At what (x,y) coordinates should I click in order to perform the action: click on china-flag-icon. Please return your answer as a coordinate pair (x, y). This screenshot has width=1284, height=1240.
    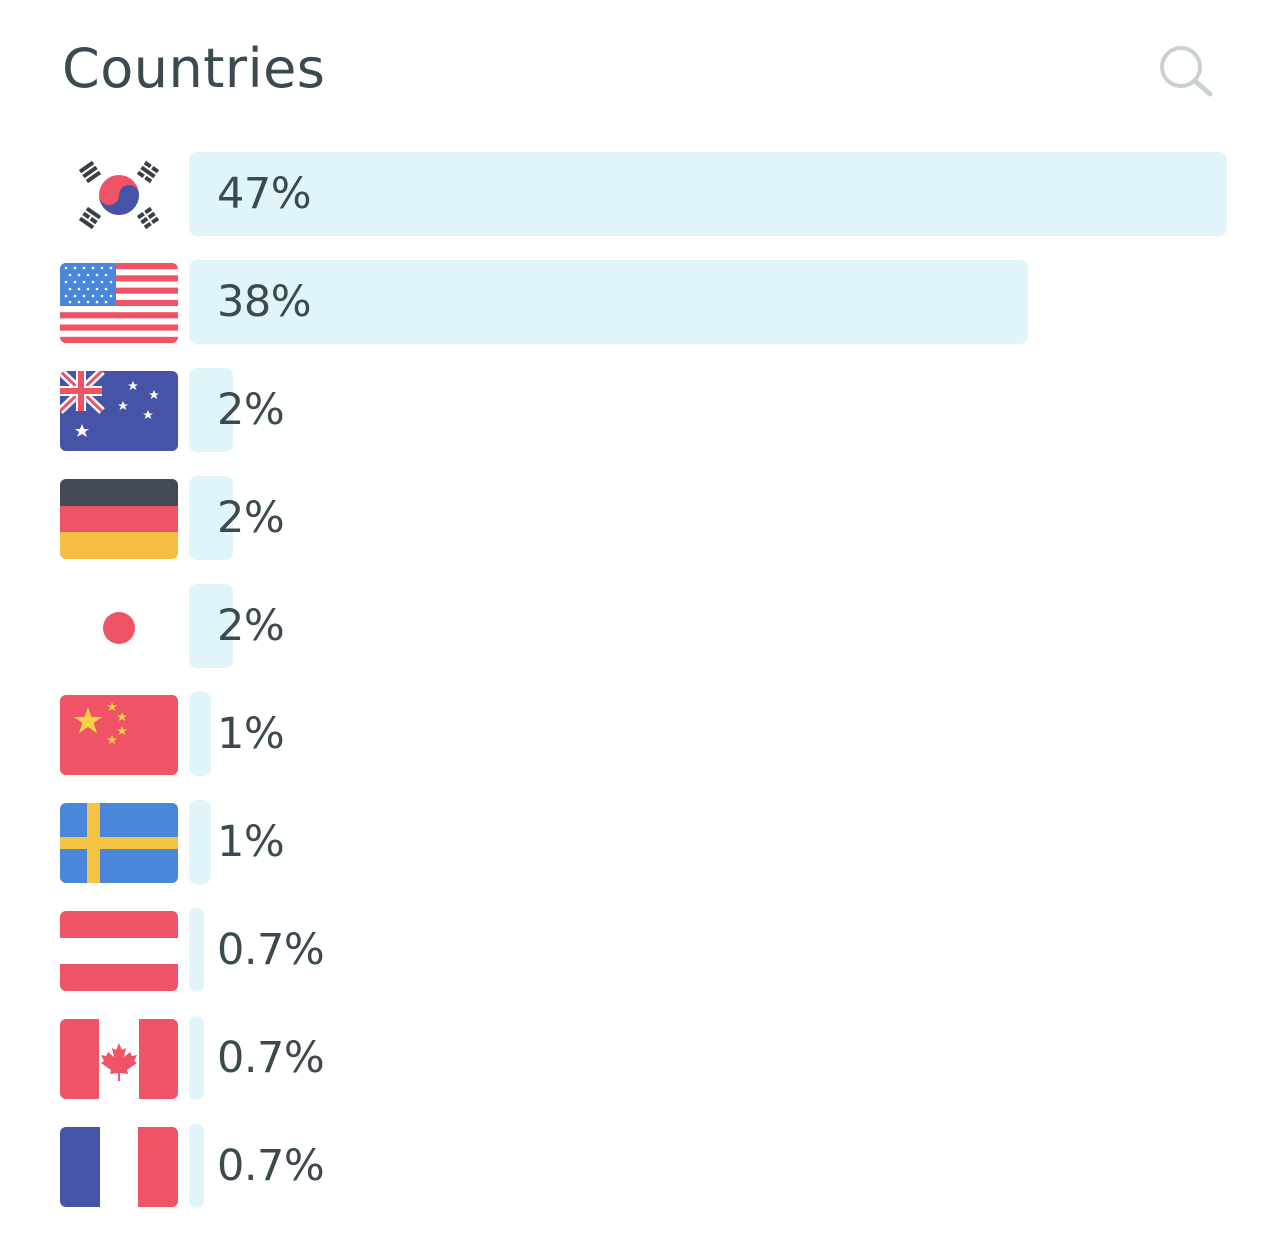
    Looking at the image, I should click on (119, 735).